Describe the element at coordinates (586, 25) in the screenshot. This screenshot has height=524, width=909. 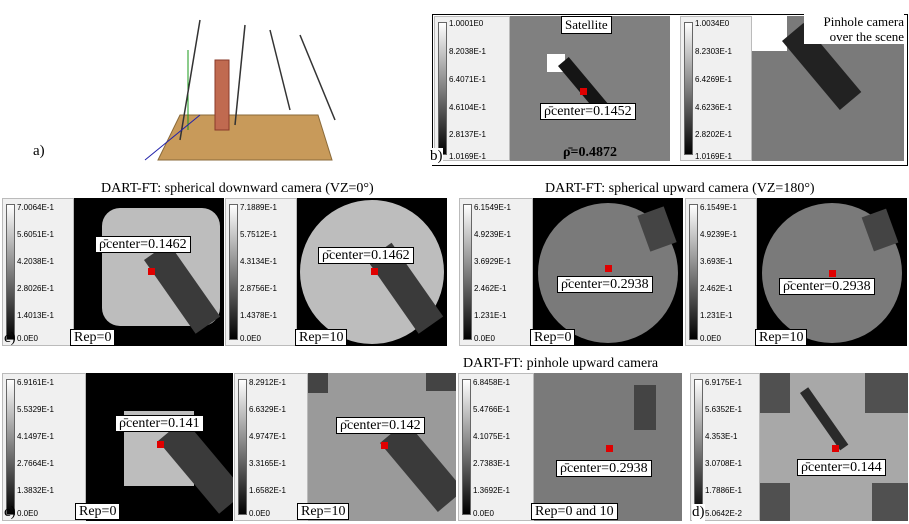
I see `satellite-title: Satellite` at that location.